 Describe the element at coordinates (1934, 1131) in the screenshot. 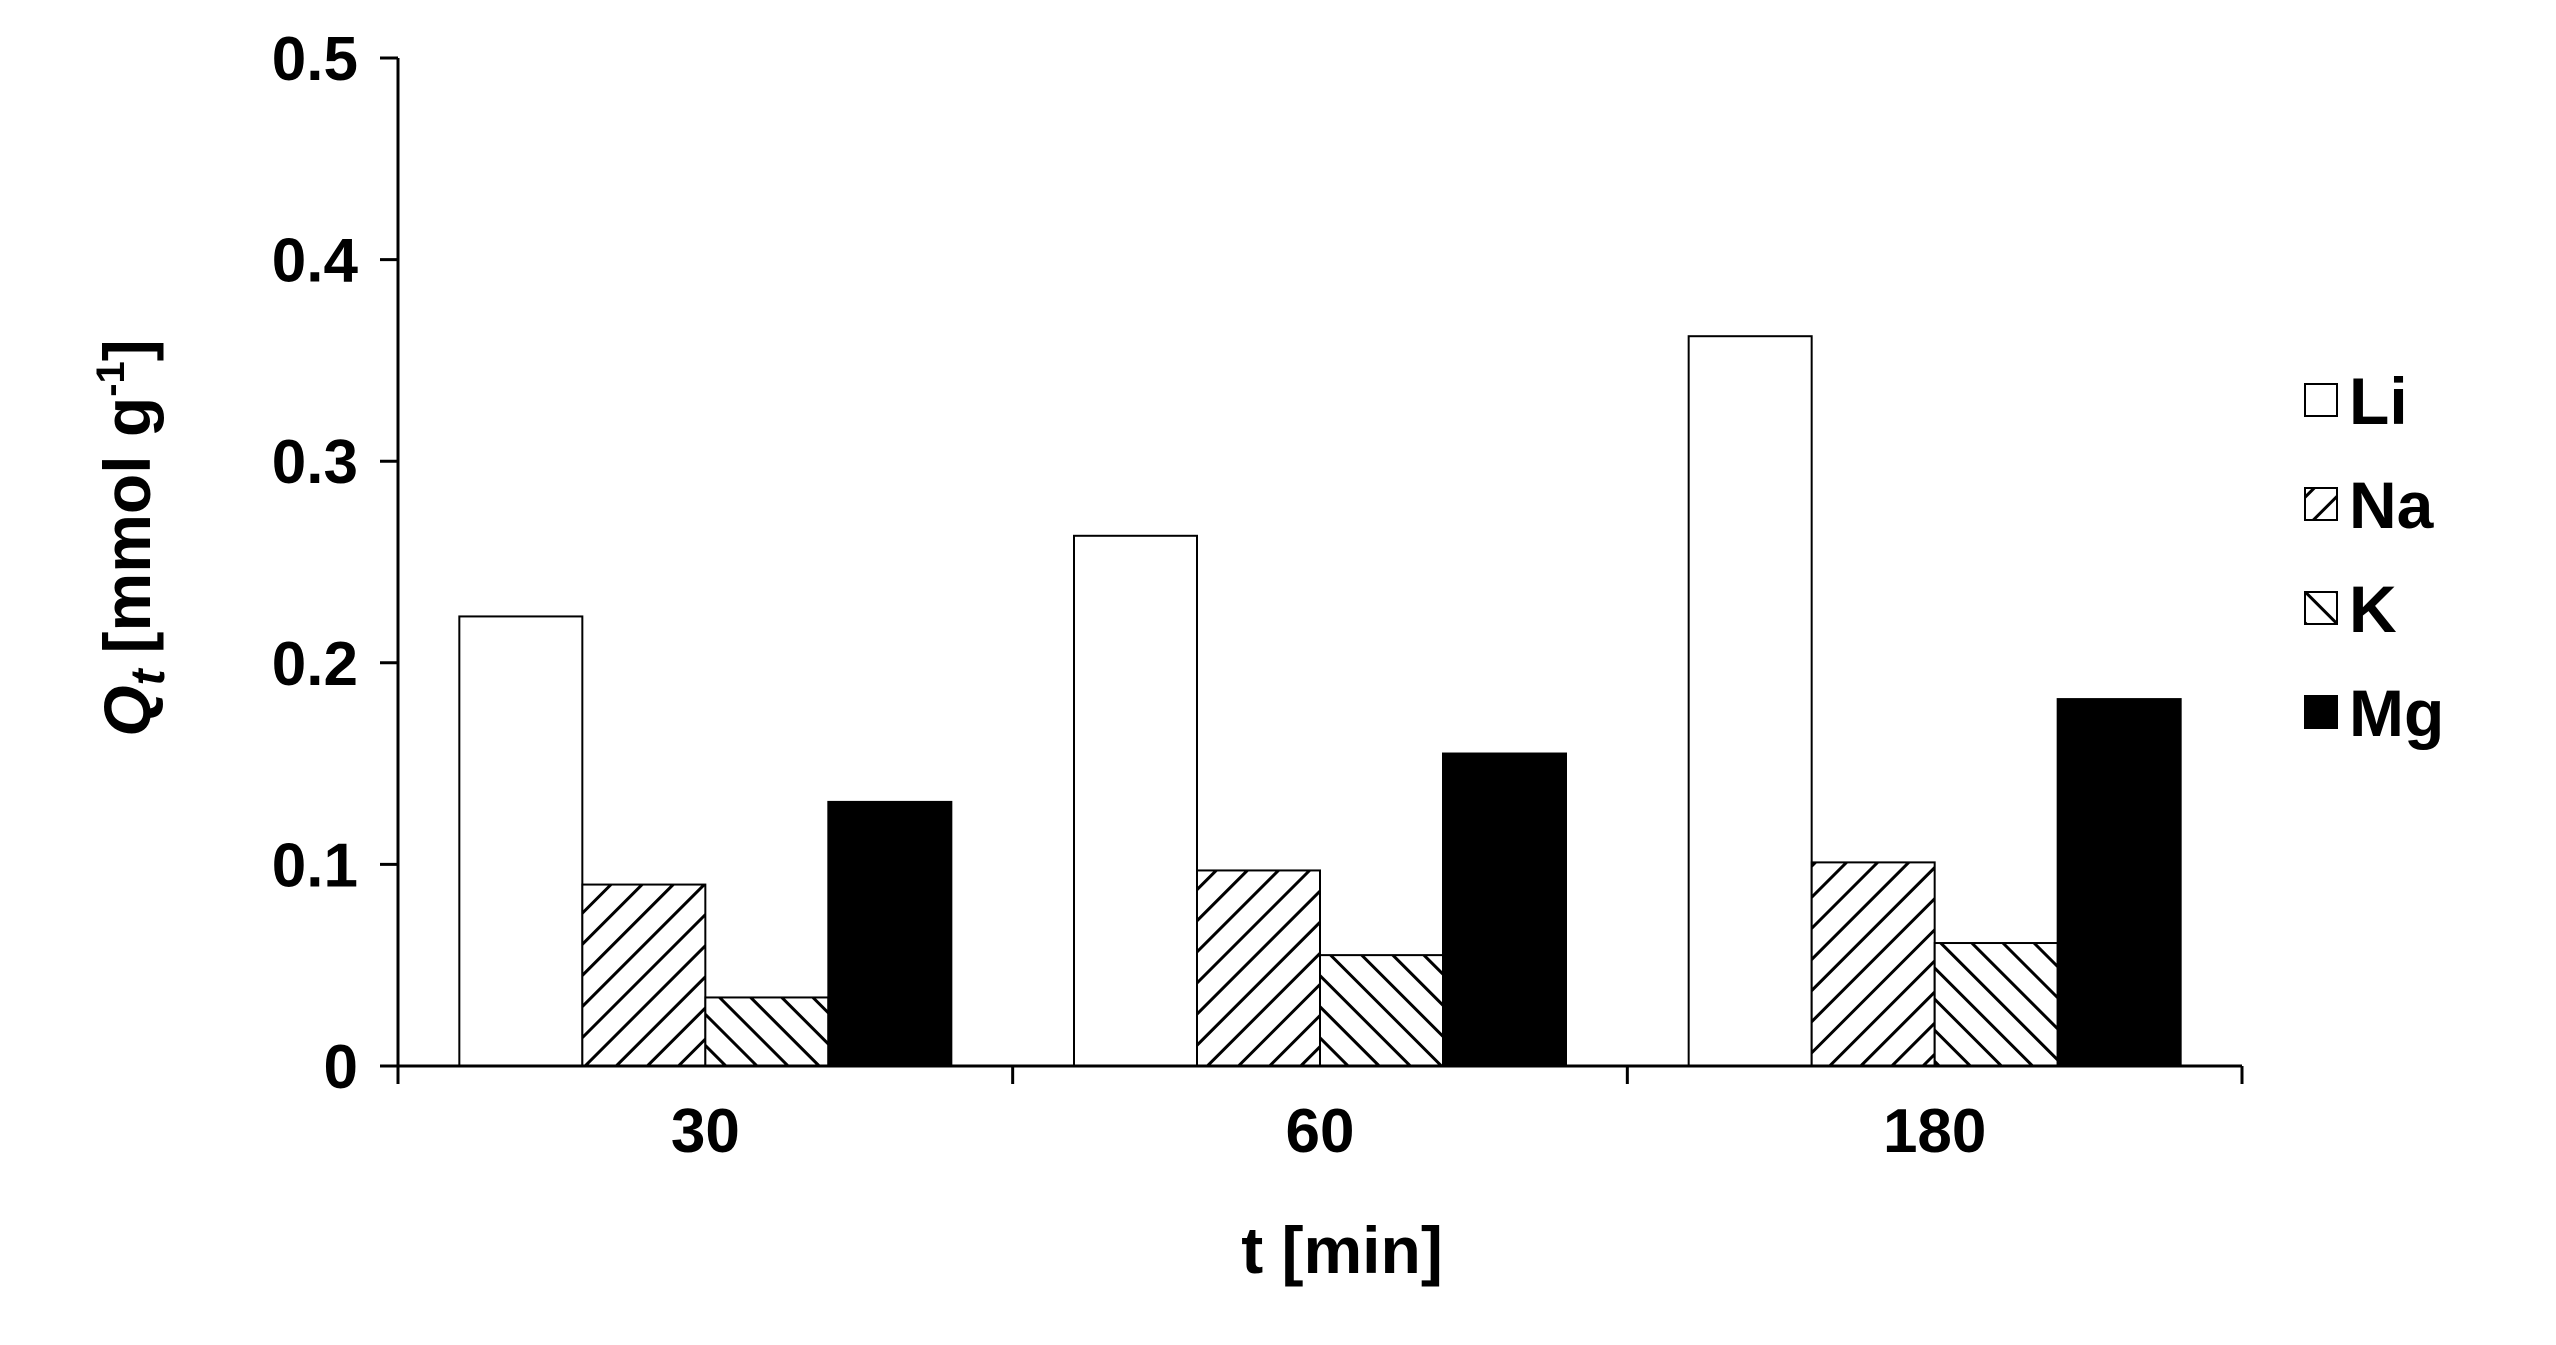

I see `x-tick-label: 180` at that location.